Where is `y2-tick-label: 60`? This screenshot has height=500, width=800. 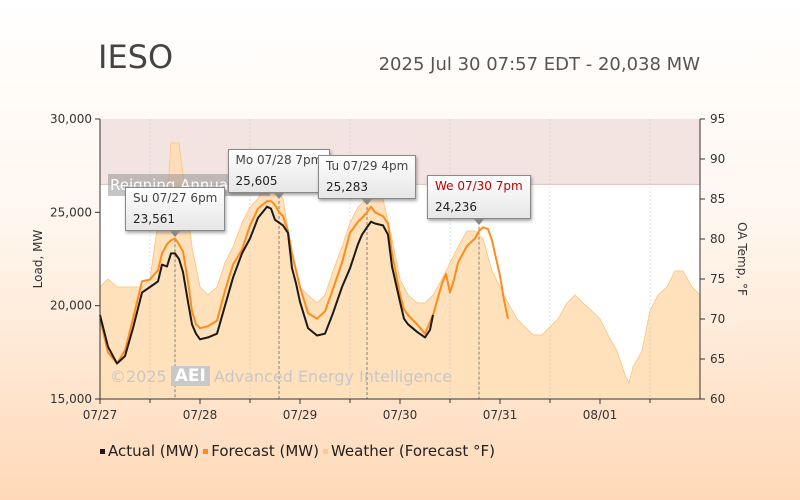
y2-tick-label: 60 is located at coordinates (717, 399).